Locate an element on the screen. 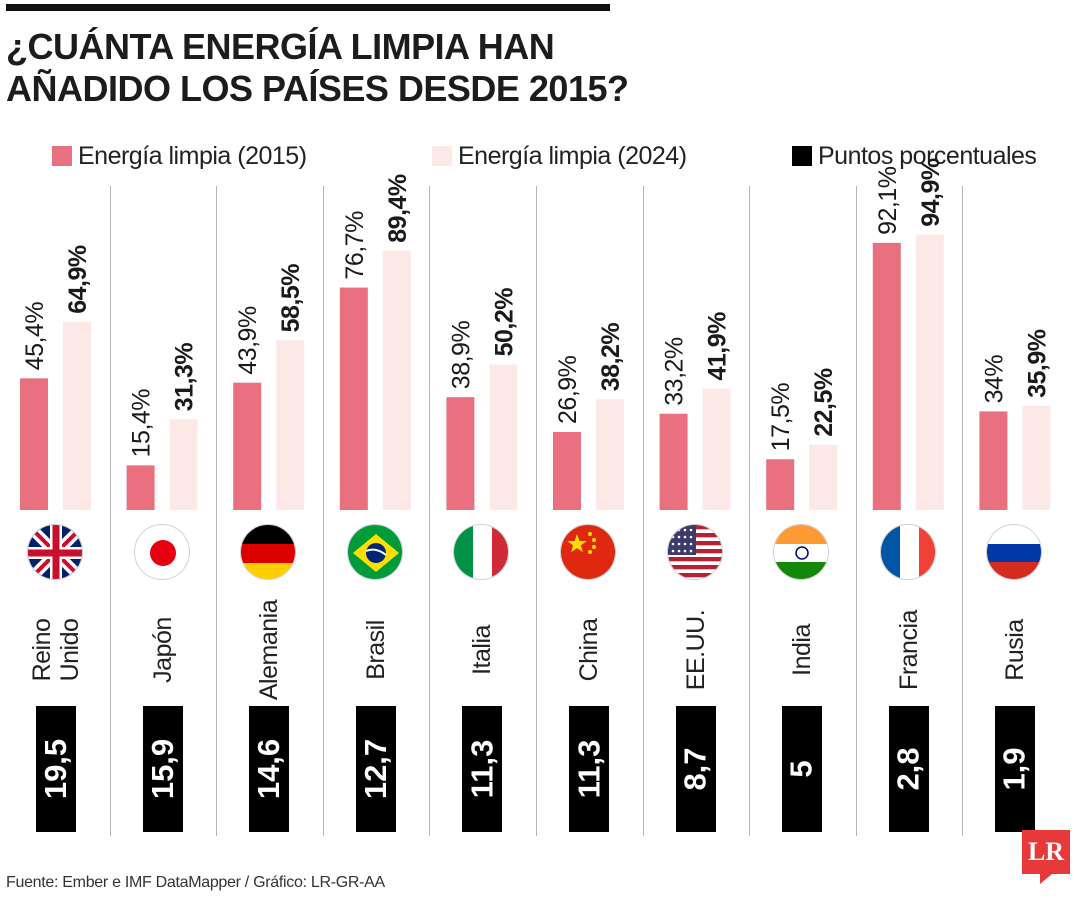 This screenshot has width=1080, height=900. country-column: Japón 15,9 is located at coordinates (163, 680).